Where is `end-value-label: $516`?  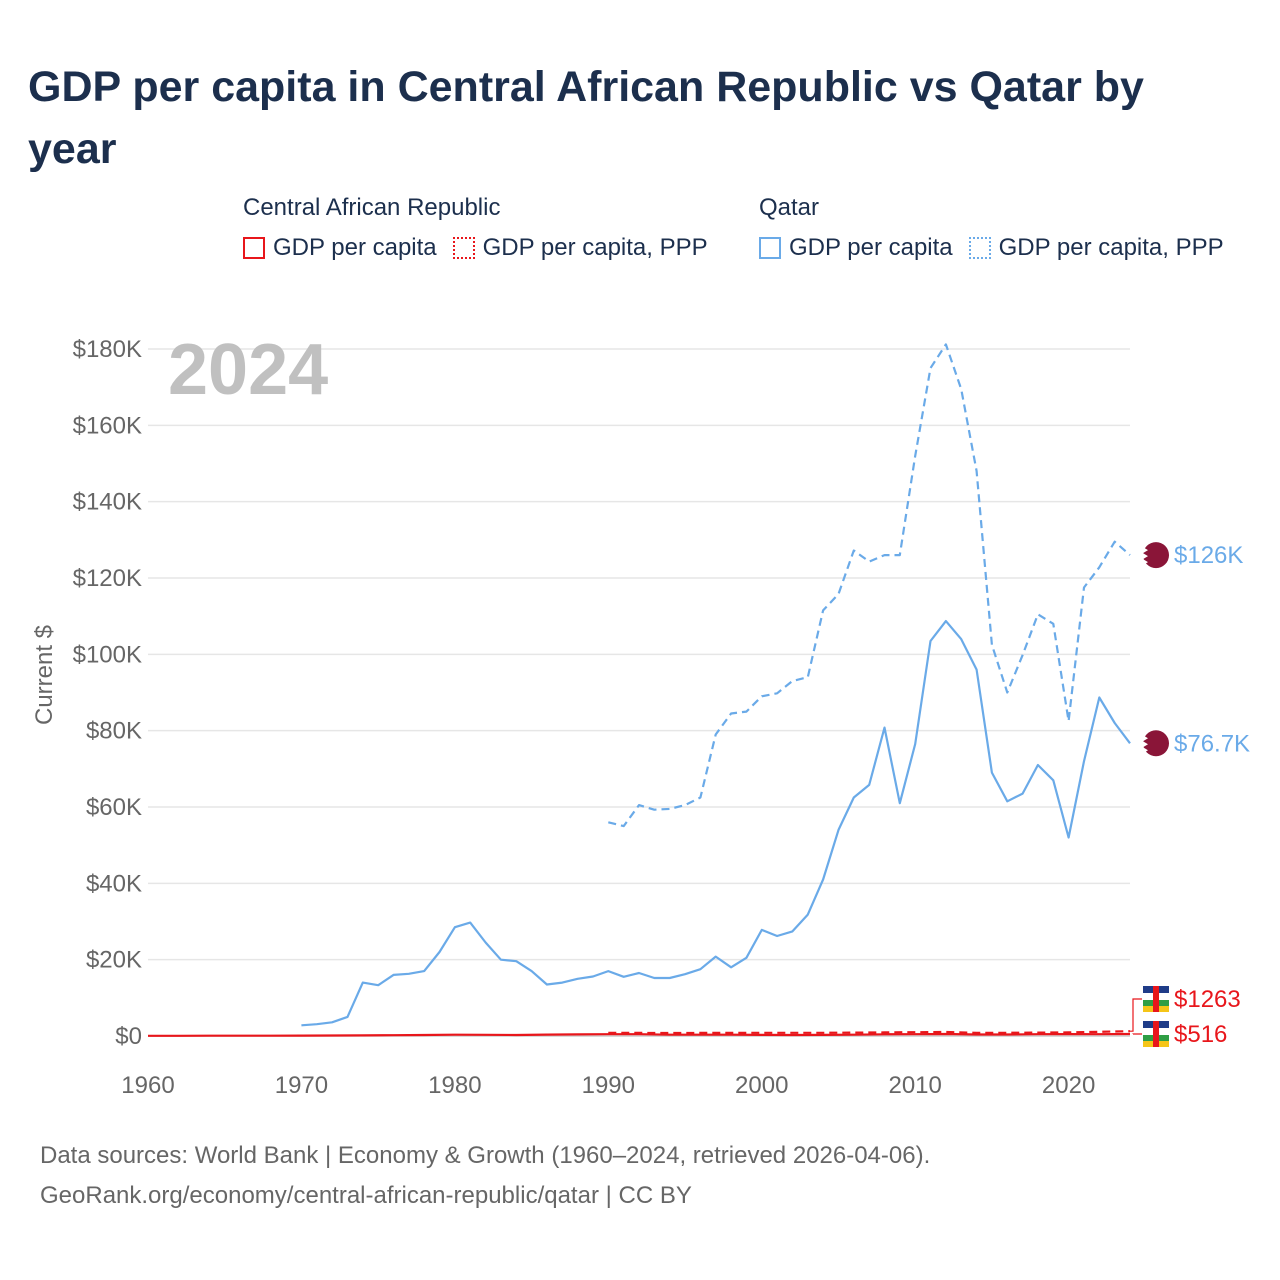 end-value-label: $516 is located at coordinates (1200, 1034).